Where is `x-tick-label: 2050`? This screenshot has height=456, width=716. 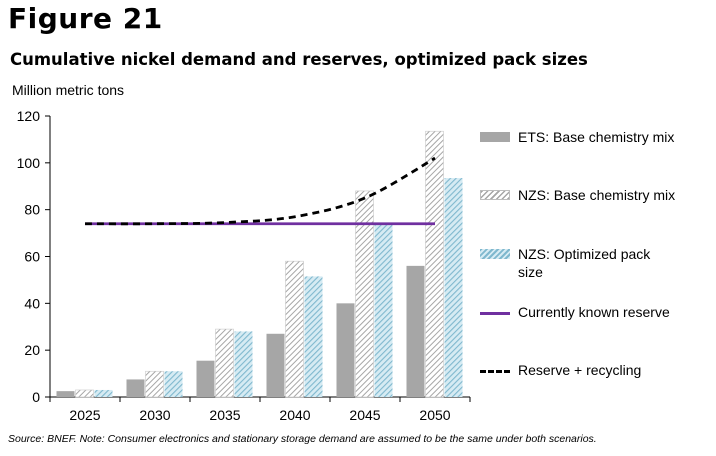 x-tick-label: 2050 is located at coordinates (434, 415).